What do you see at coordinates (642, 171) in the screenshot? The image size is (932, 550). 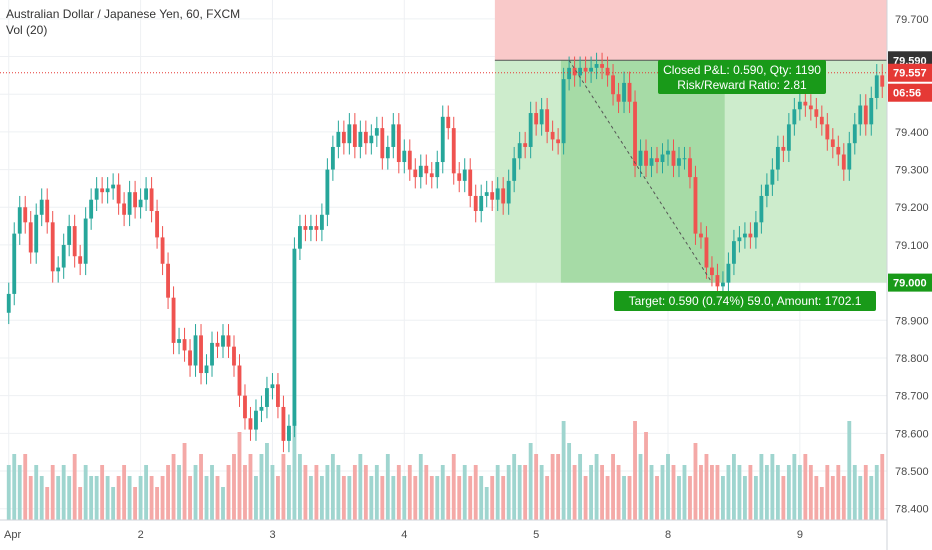 I see `filled-zone` at bounding box center [642, 171].